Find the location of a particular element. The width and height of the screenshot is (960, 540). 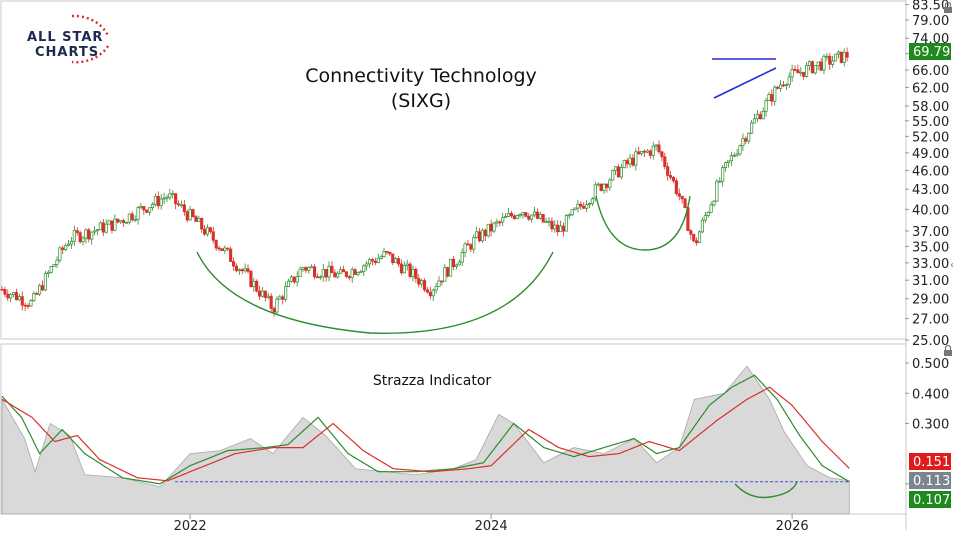

price-tick-label: 79.00 is located at coordinates (930, 21).